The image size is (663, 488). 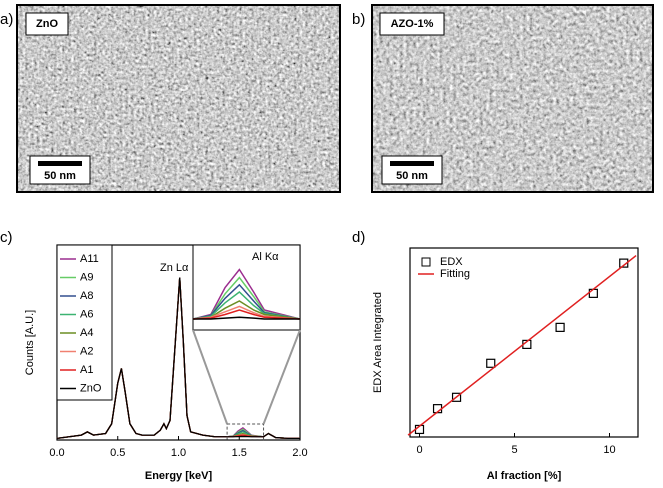 I want to click on panel-label: a), so click(x=6, y=19).